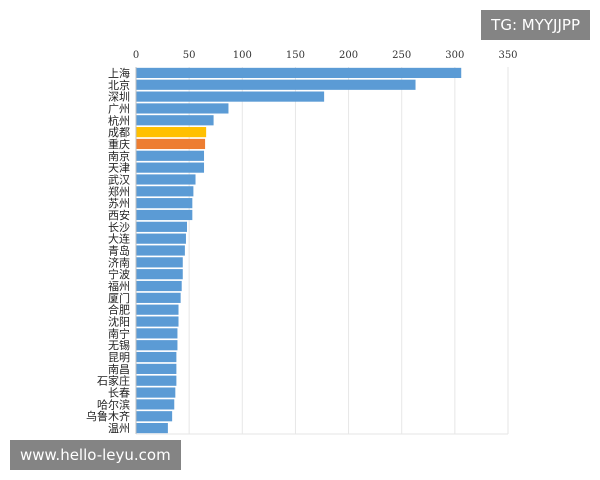 The image size is (600, 480). What do you see at coordinates (119, 215) in the screenshot?
I see `category-label: 西安` at bounding box center [119, 215].